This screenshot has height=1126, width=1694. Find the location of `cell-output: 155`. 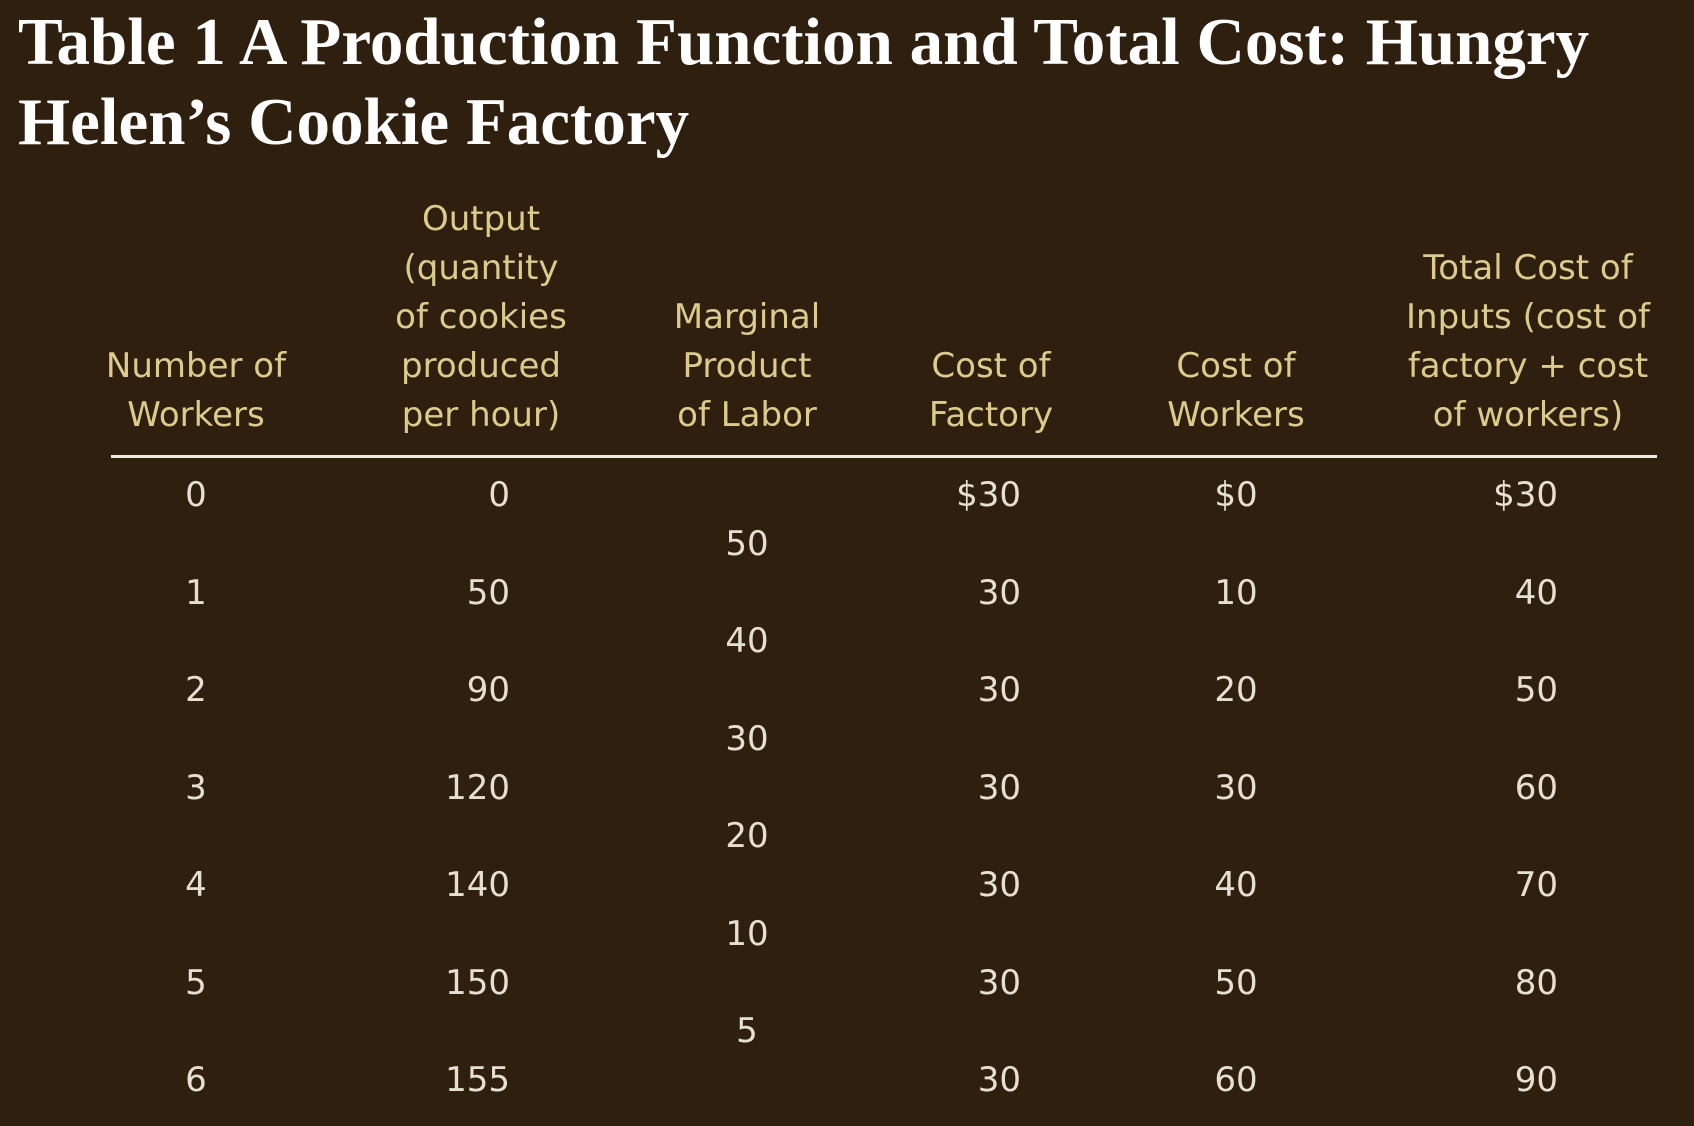

cell-output: 155 is located at coordinates (477, 1080).